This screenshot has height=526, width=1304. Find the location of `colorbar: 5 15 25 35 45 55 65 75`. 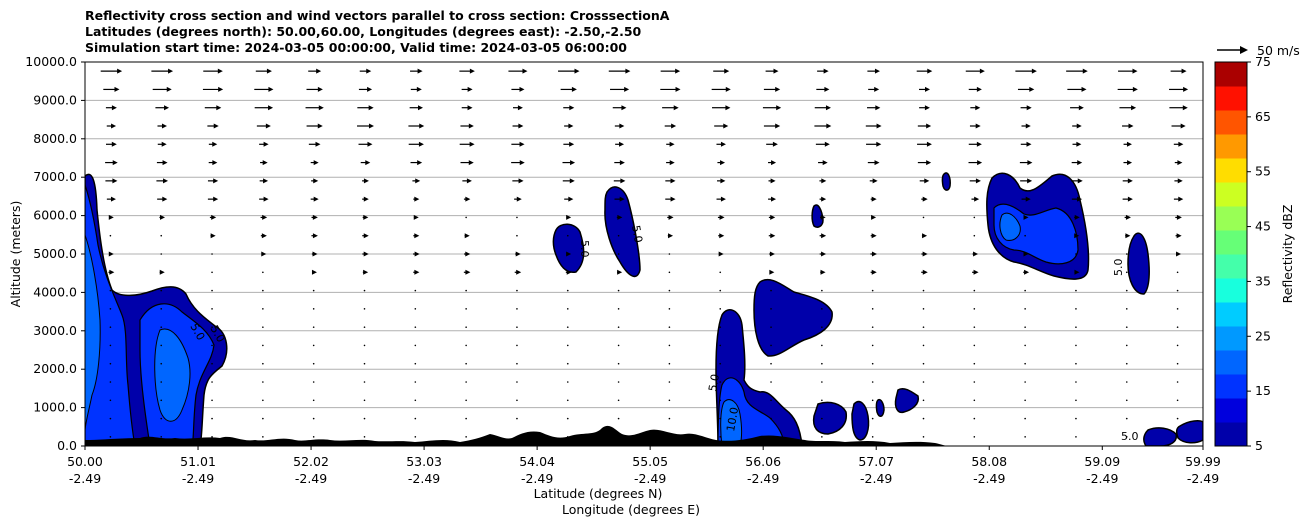

colorbar: 5 15 25 35 45 55 65 75 is located at coordinates (1242, 253).